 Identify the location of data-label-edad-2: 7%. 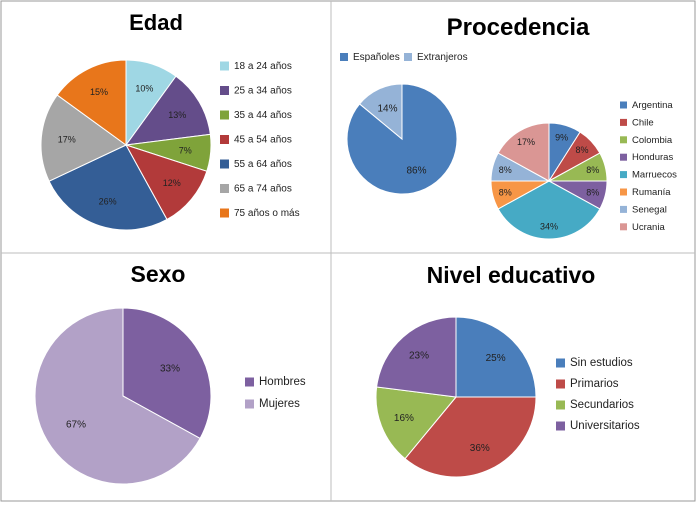
(185, 151).